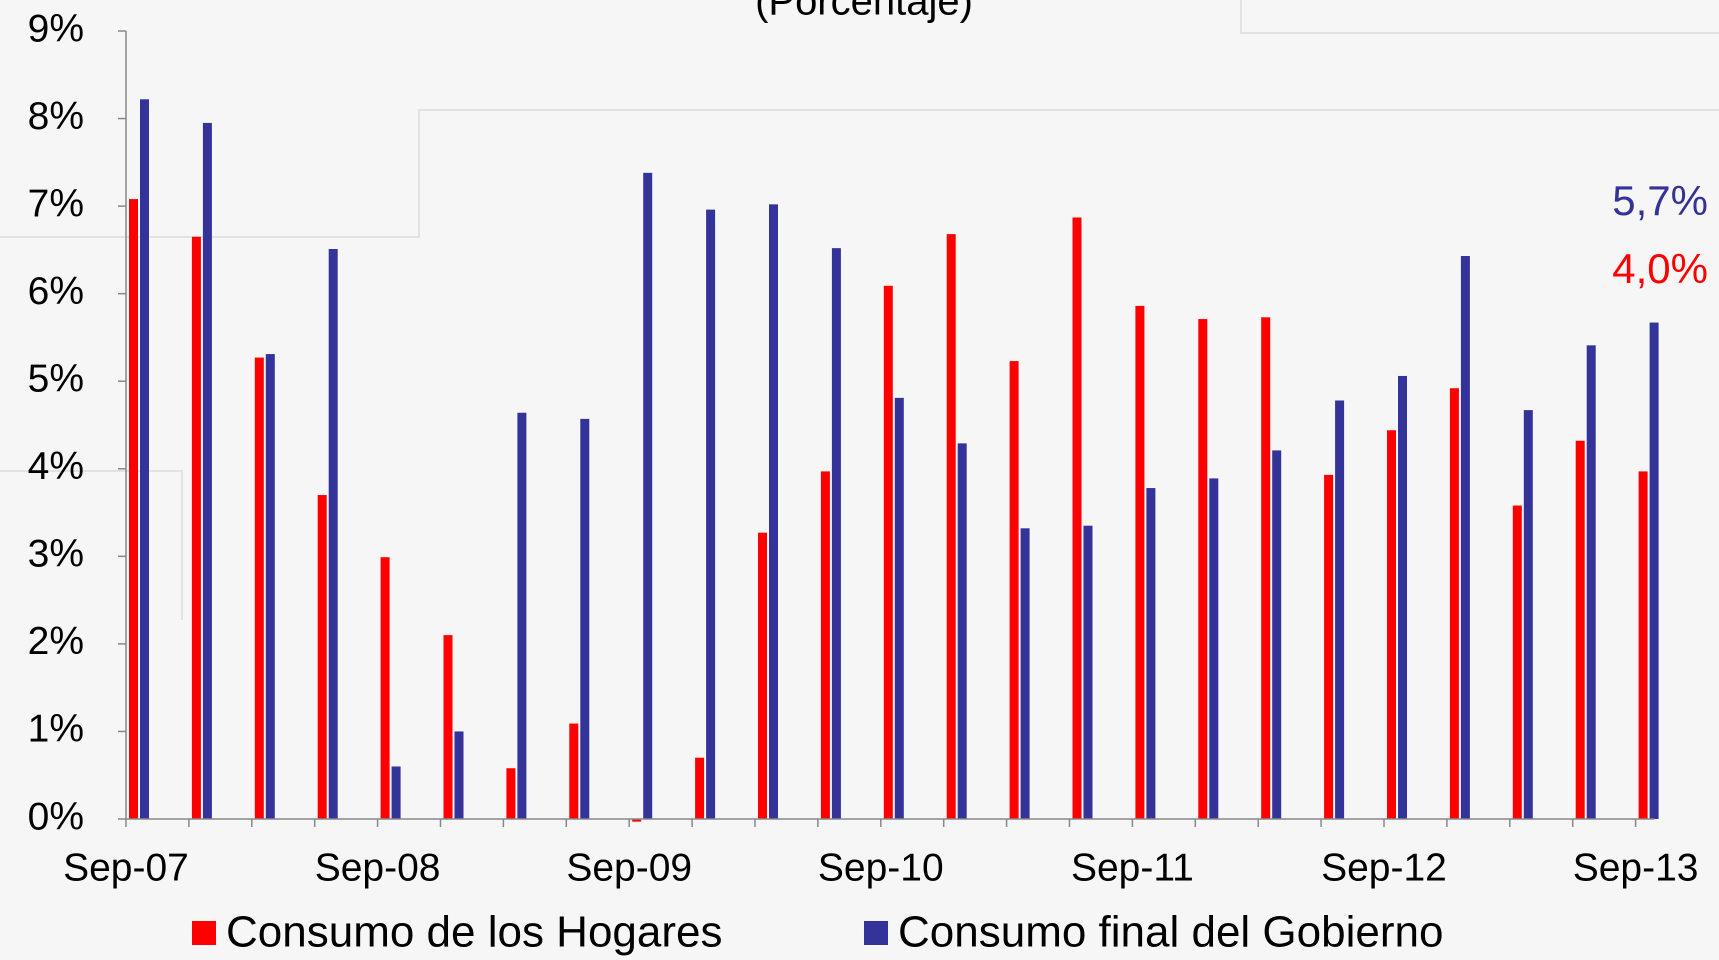  Describe the element at coordinates (56, 379) in the screenshot. I see `y-tick-label: 5%` at that location.